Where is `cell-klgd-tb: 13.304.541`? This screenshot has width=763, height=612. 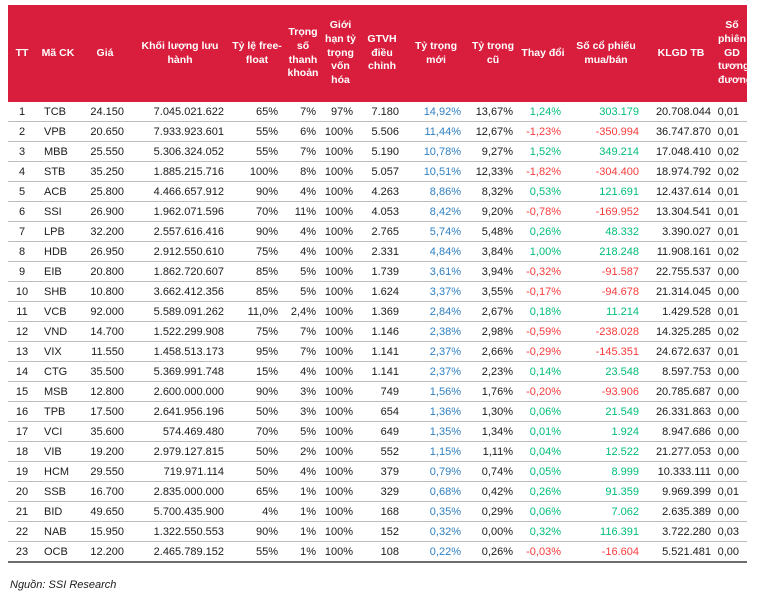 cell-klgd-tb: 13.304.541 is located at coordinates (681, 211).